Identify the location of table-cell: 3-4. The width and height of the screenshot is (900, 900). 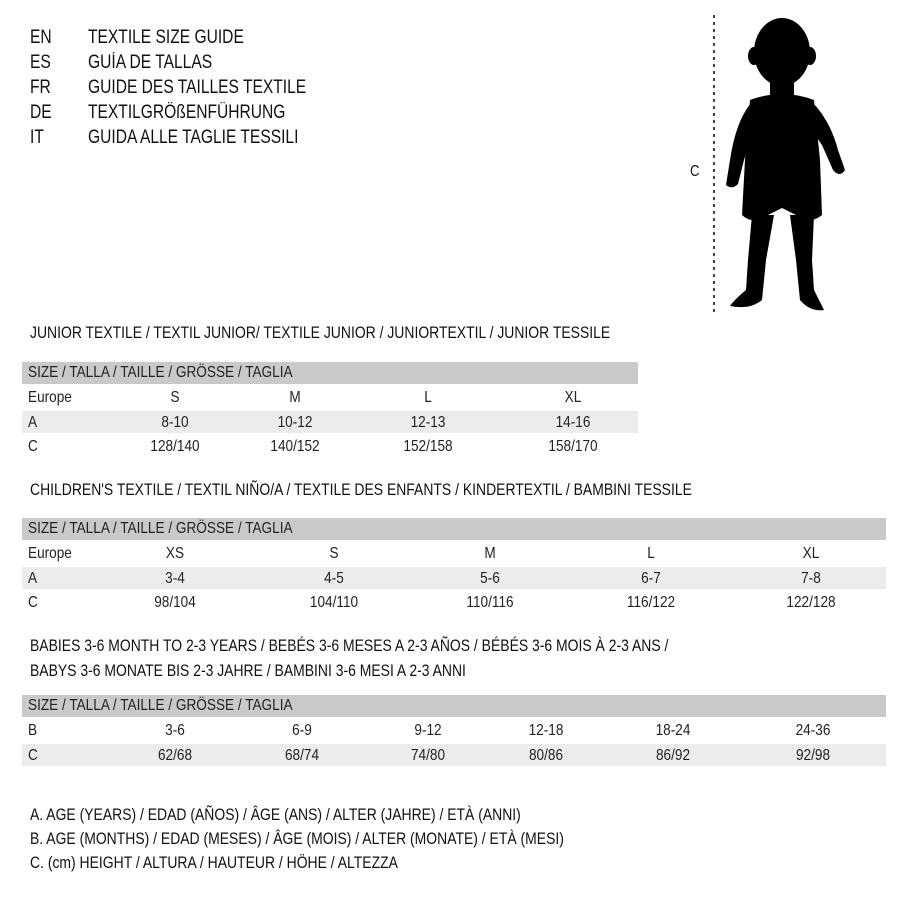
(175, 578).